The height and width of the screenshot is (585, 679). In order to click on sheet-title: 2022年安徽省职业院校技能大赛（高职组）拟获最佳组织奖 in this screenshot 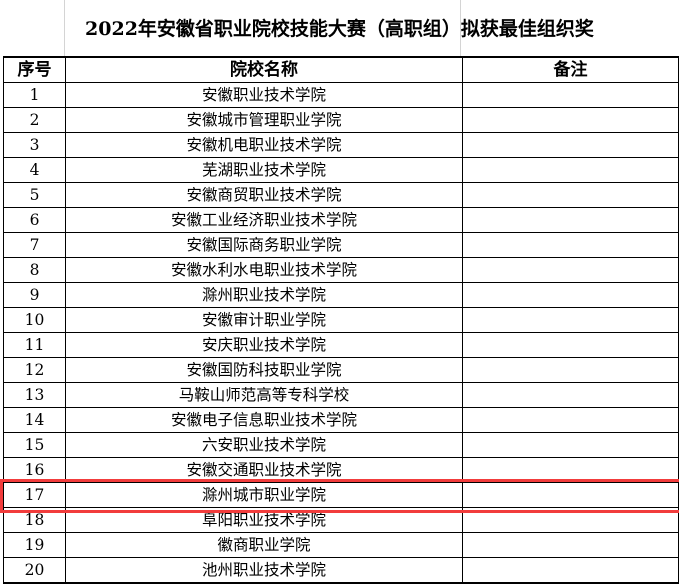, I will do `click(339, 29)`.